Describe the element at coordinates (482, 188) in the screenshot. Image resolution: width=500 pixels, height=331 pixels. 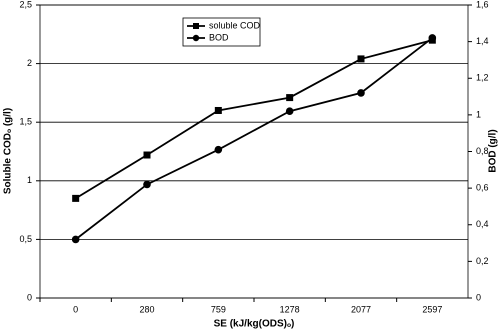
I see `y2-tick-label: 0,6` at that location.